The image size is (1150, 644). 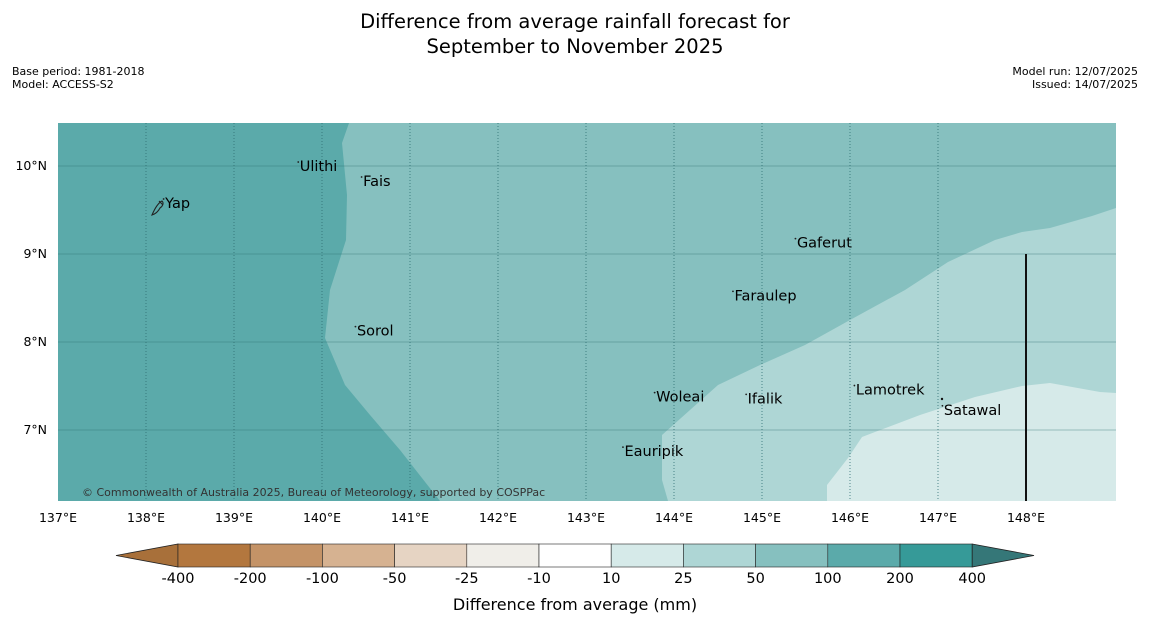 What do you see at coordinates (410, 517) in the screenshot?
I see `lon-tick-label: 141°E` at bounding box center [410, 517].